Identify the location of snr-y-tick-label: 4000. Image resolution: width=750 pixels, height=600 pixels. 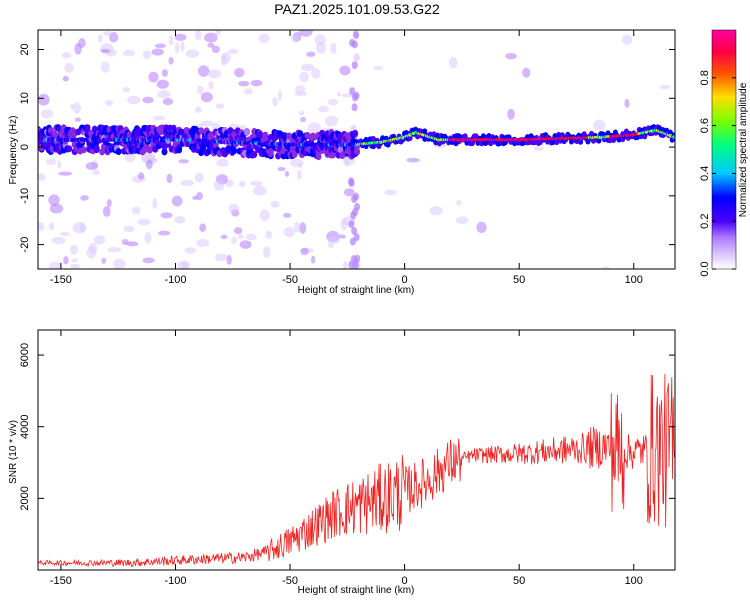
(25, 426).